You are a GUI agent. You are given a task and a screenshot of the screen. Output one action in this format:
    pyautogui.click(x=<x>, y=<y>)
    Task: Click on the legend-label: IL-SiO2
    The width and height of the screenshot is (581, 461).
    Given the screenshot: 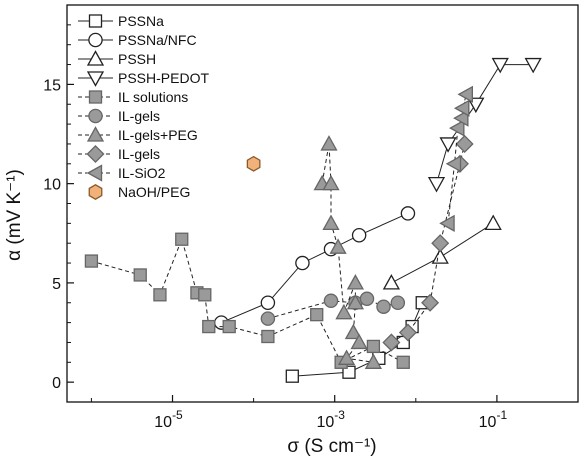 What is the action you would take?
    pyautogui.click(x=142, y=173)
    